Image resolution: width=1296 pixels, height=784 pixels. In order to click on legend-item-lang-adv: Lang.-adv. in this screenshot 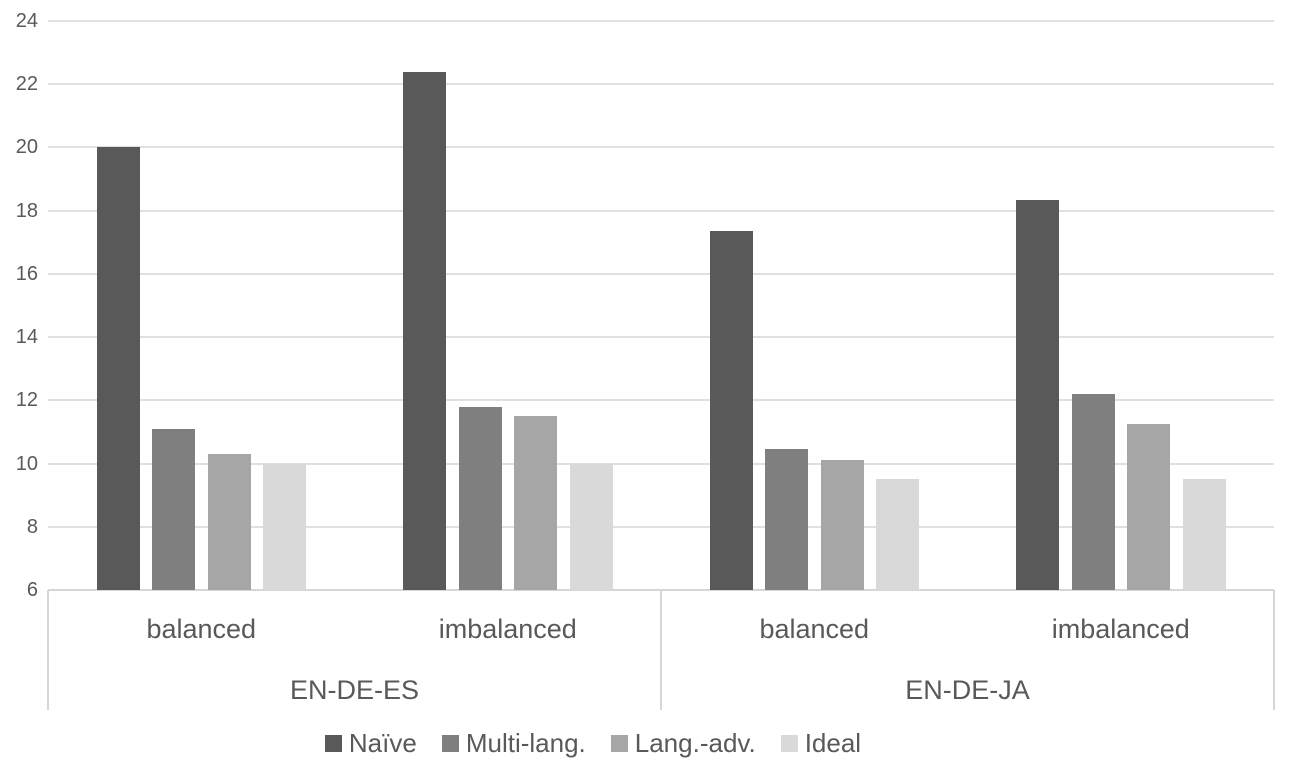, I will do `click(683, 743)`.